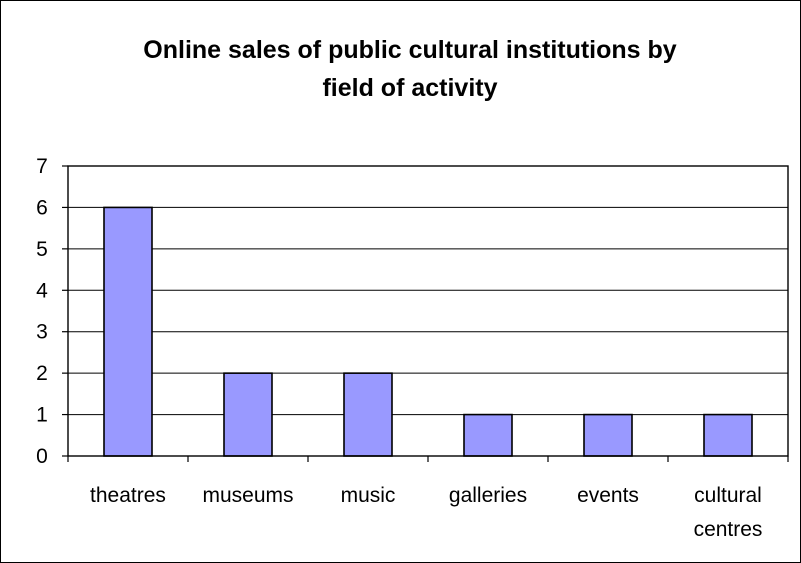 The width and height of the screenshot is (801, 563). Describe the element at coordinates (42, 311) in the screenshot. I see `y-axis-tick-labels: 0 1 2 3 4 5 6 7` at that location.